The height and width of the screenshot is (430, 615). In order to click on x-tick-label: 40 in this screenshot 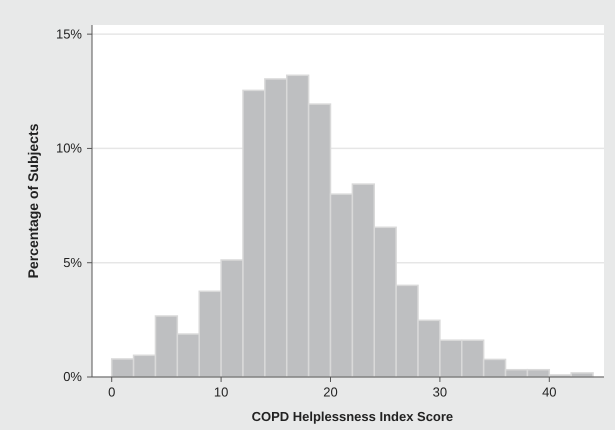, I will do `click(549, 392)`.